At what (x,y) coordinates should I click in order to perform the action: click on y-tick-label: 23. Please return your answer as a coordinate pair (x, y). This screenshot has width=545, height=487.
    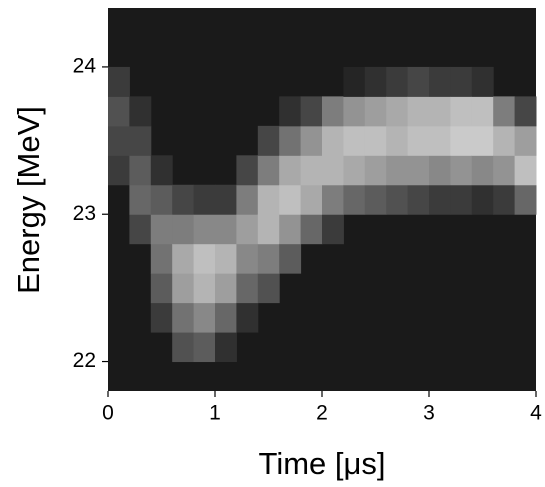
    Looking at the image, I should click on (84, 213).